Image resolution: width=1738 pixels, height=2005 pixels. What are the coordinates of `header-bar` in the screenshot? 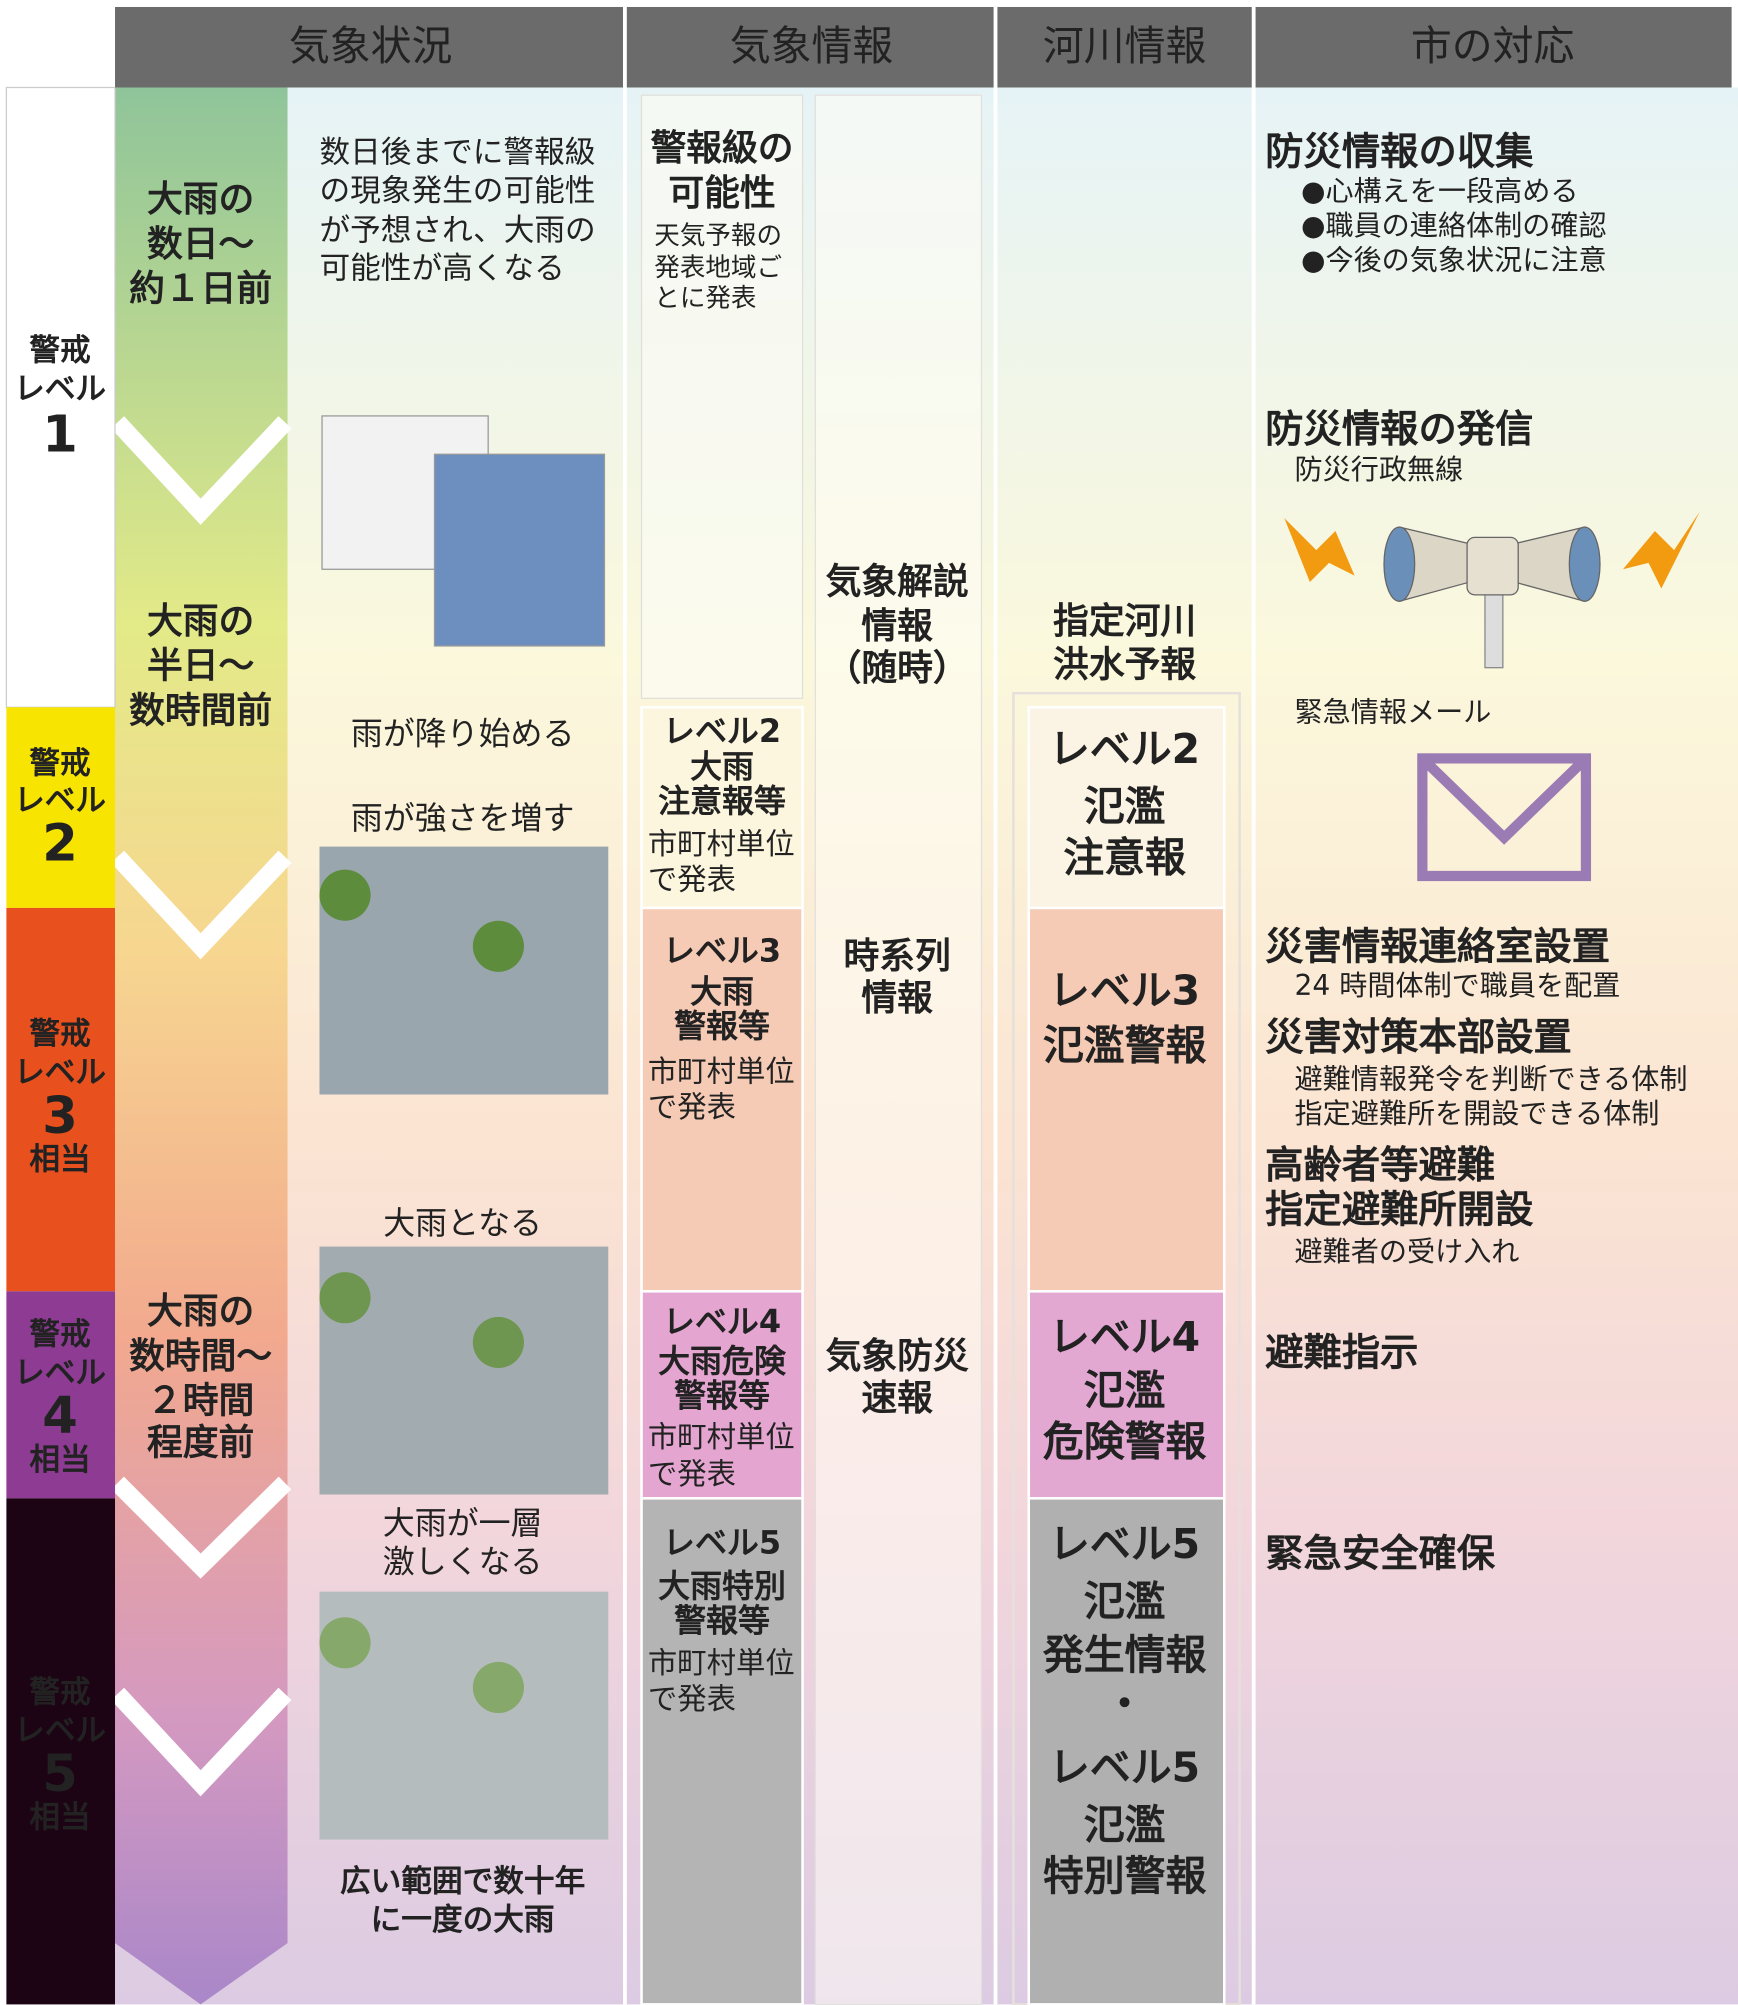 It's located at (923, 47).